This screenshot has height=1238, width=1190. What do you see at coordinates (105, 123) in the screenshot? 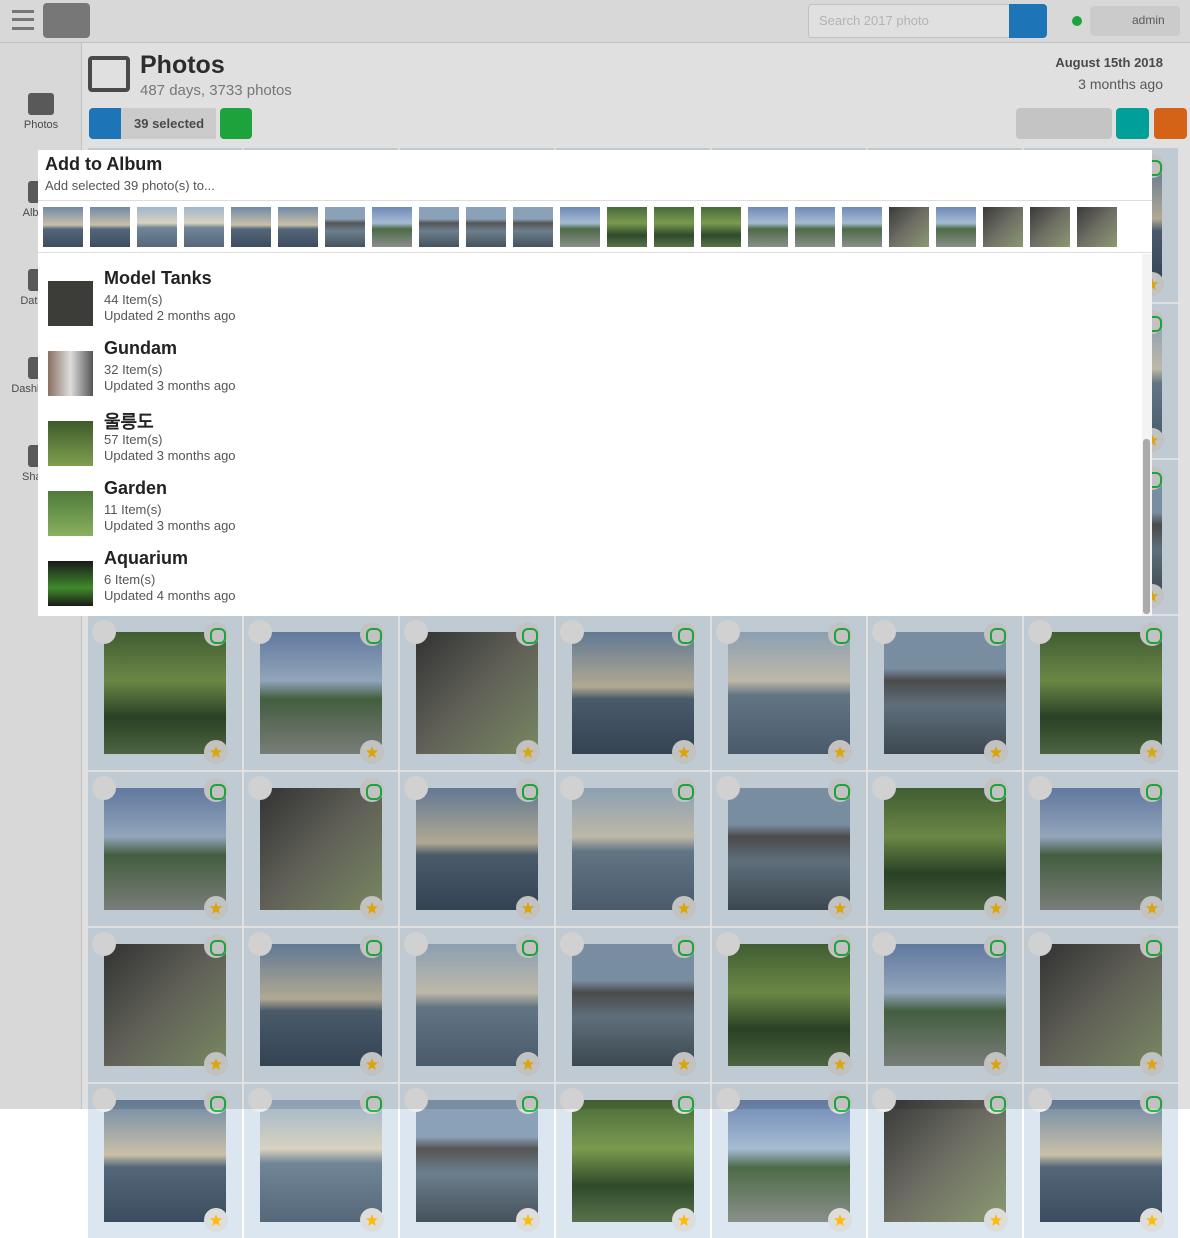
I see `select-all-button` at bounding box center [105, 123].